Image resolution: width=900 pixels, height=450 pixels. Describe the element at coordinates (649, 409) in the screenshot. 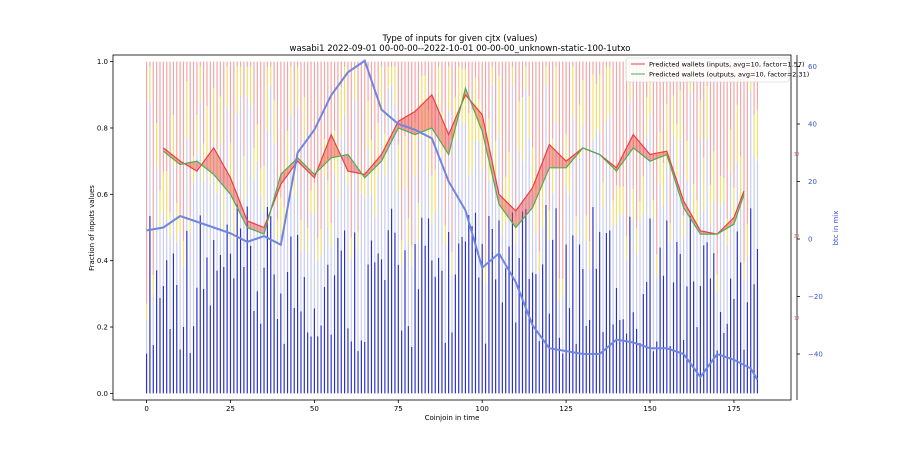

I see `x-tick-label: 150` at that location.